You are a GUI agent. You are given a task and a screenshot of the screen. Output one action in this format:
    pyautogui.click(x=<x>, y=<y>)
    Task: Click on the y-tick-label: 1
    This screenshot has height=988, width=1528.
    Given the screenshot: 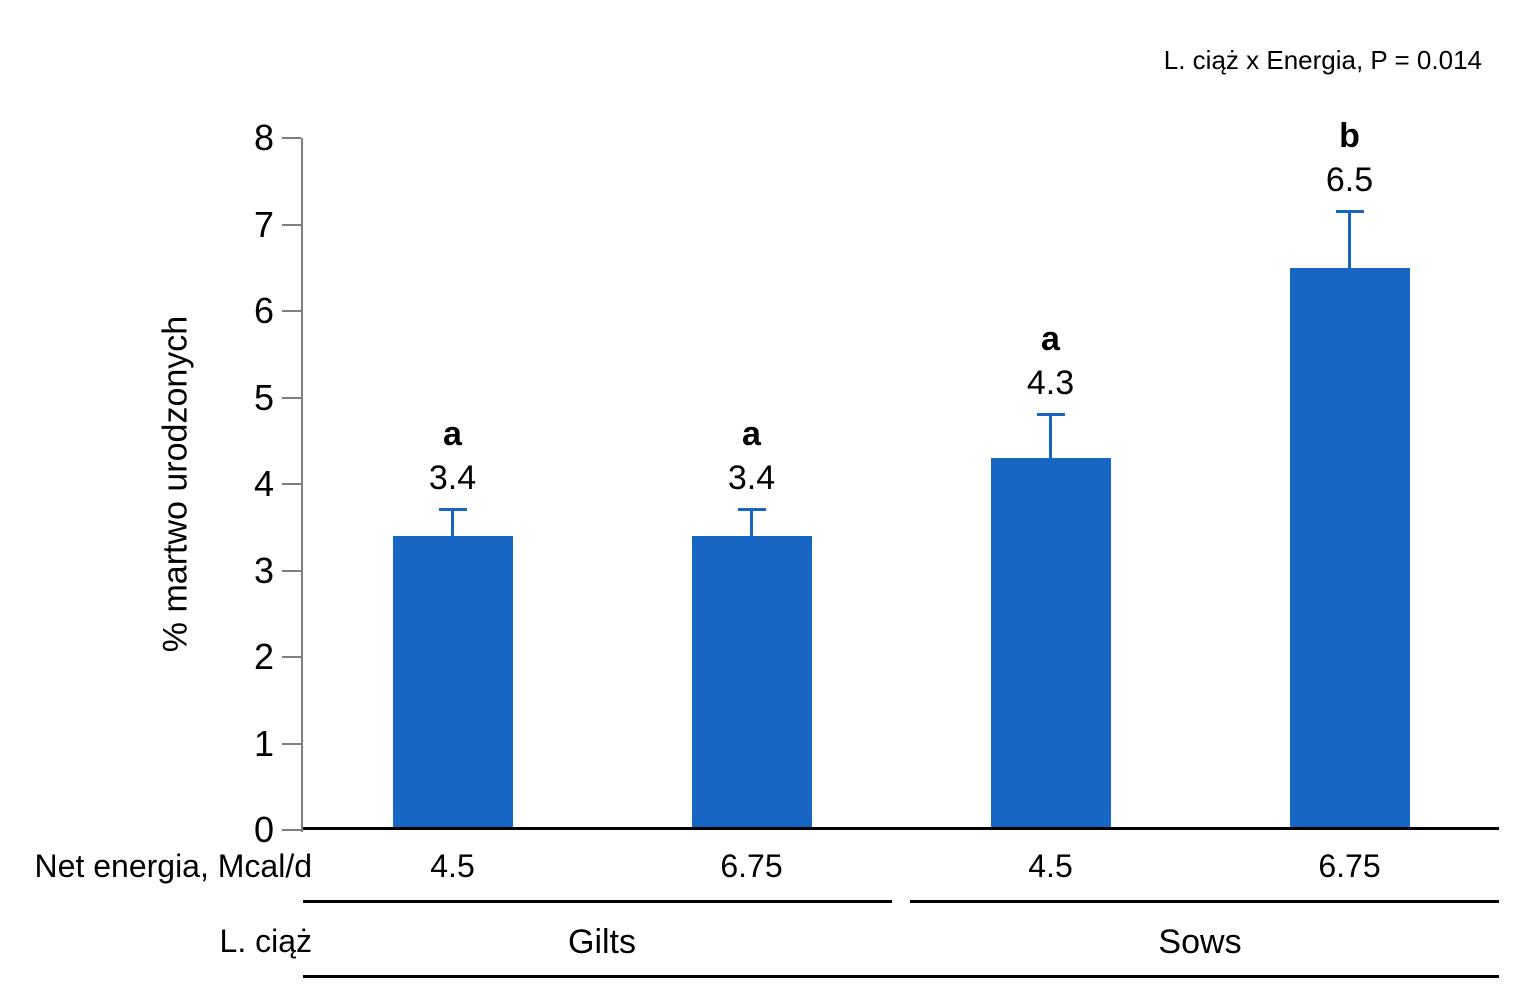 What is the action you would take?
    pyautogui.click(x=263, y=743)
    